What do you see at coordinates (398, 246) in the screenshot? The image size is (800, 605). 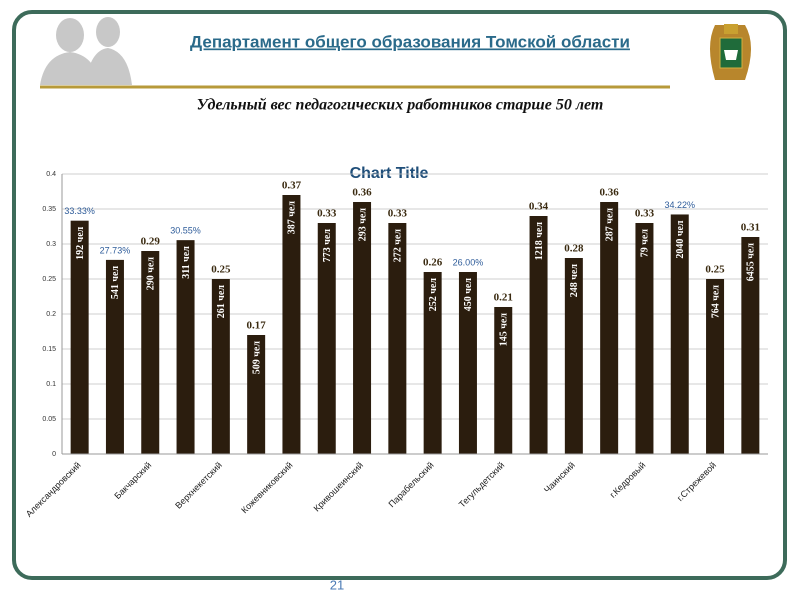 I see `bar-inner-label: 272 чел` at bounding box center [398, 246].